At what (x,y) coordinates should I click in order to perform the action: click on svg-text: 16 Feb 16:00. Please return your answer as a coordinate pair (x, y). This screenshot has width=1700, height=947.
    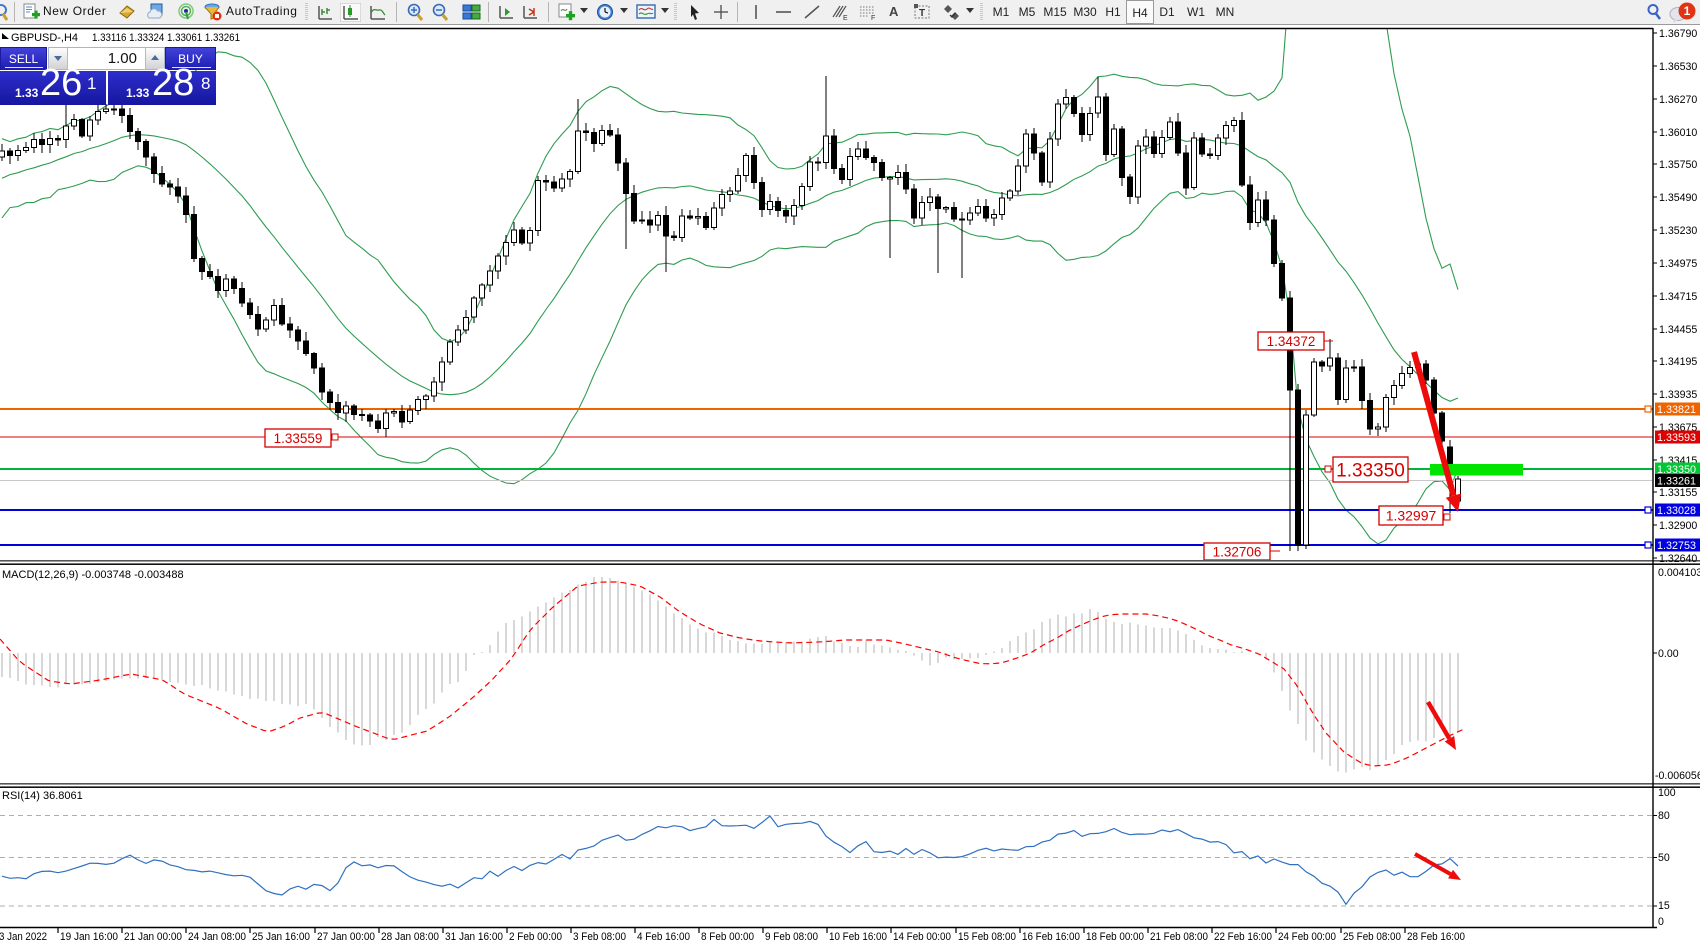
    Looking at the image, I should click on (1051, 936).